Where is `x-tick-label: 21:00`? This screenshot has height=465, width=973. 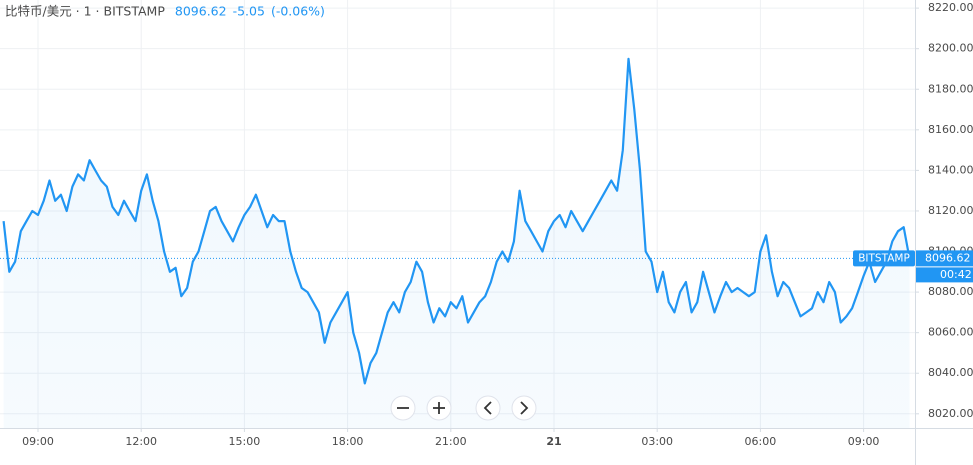
x-tick-label: 21:00 is located at coordinates (451, 441).